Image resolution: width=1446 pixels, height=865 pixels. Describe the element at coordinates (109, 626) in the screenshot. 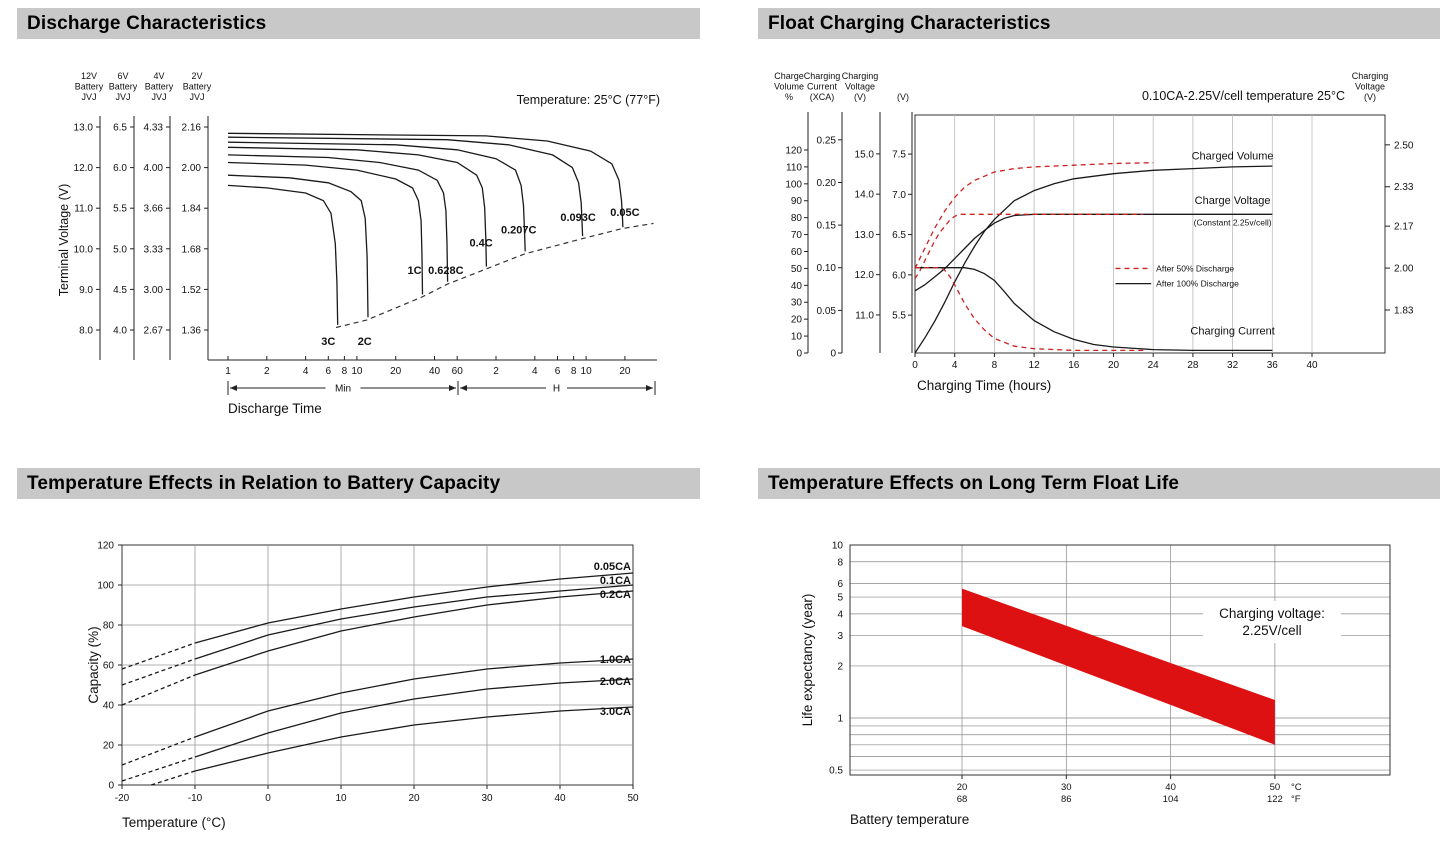

I see `tick-label: 80` at that location.